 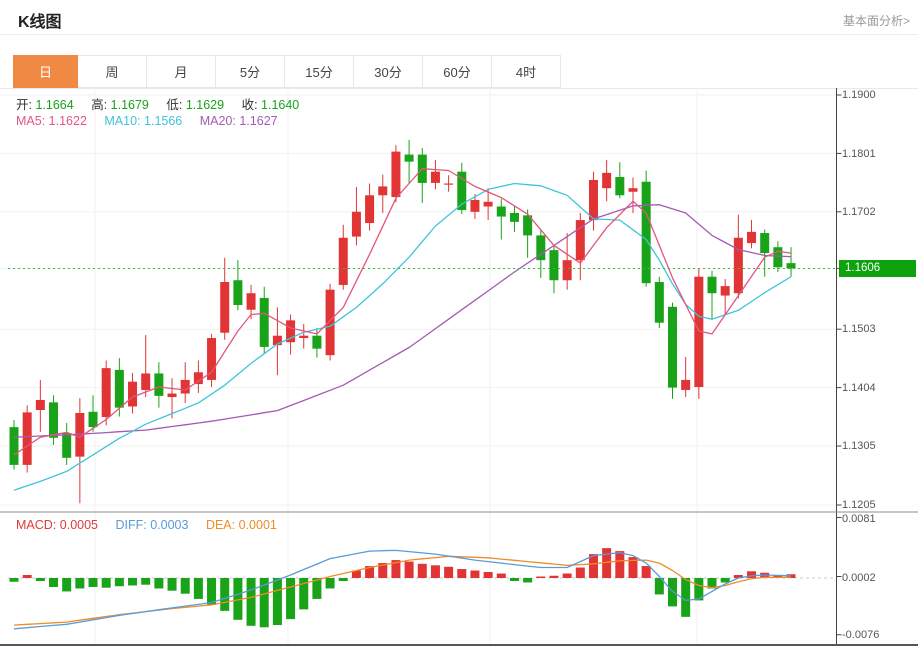 What do you see at coordinates (859, 446) in the screenshot?
I see `price-tick-1.1305: 1.1305` at bounding box center [859, 446].